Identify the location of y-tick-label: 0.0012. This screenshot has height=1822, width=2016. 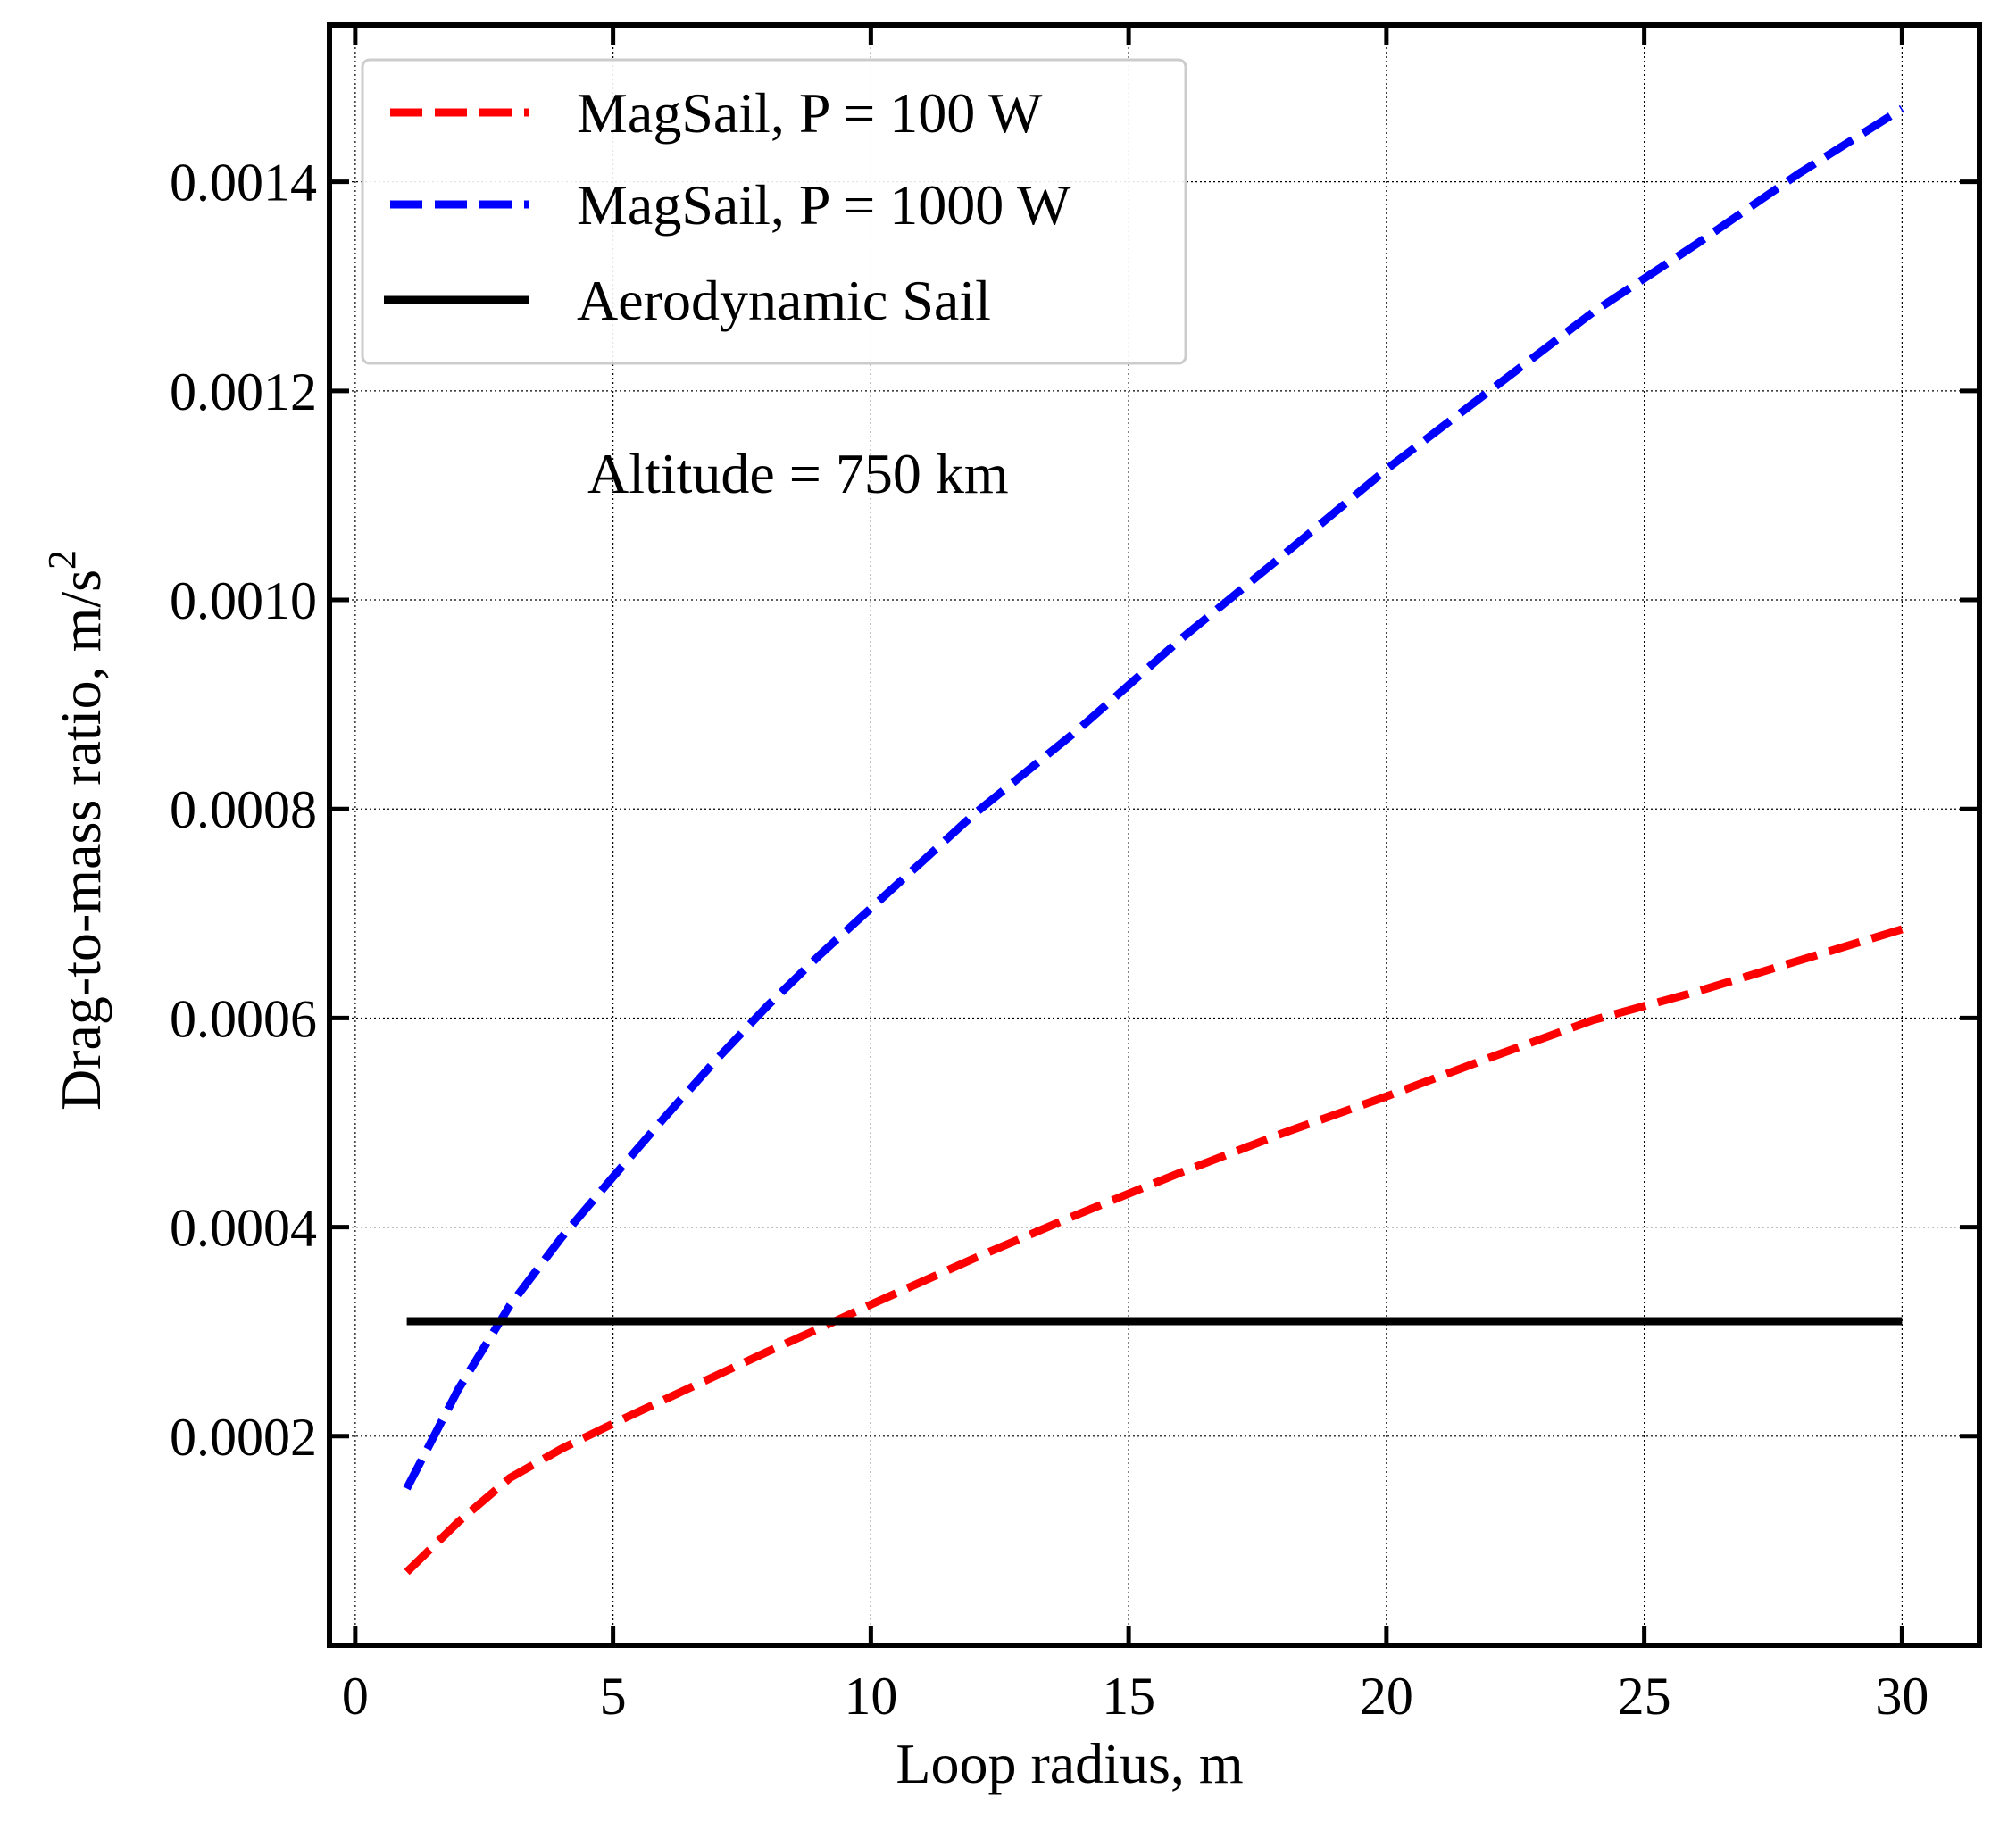
(243, 391).